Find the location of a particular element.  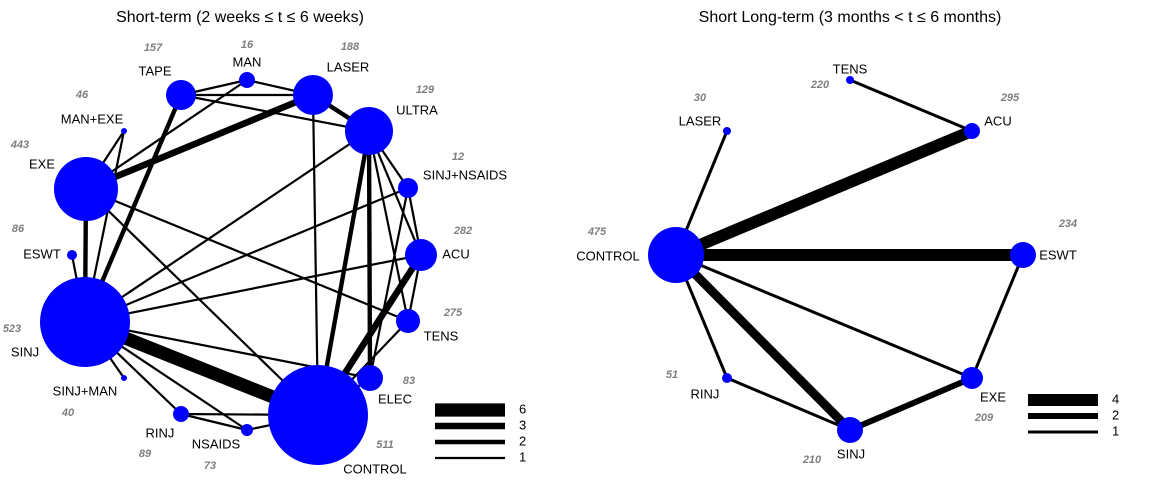

node-sample-size: 89 is located at coordinates (145, 454).